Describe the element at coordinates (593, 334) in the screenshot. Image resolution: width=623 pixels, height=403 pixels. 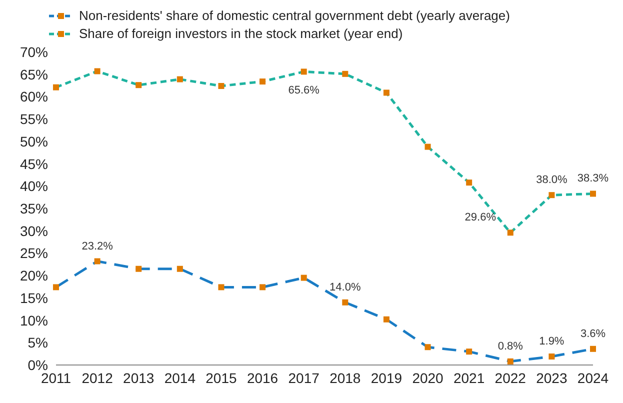
I see `data-label: 3.6%` at that location.